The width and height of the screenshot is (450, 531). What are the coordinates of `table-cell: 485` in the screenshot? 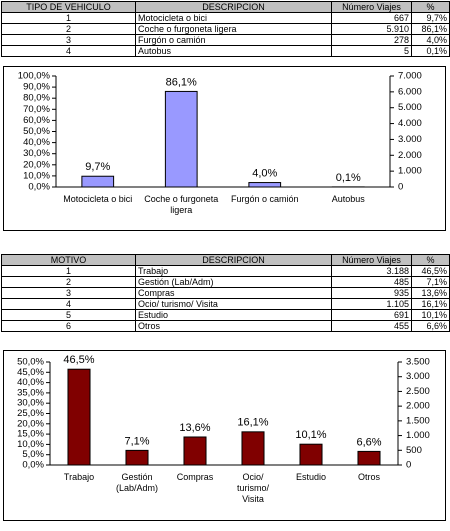 It's located at (371, 282).